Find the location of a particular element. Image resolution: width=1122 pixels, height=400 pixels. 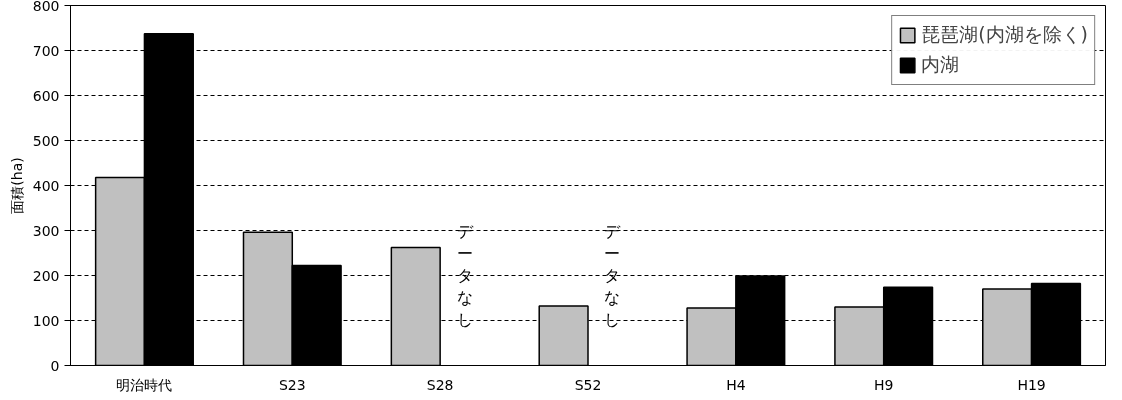

x-tick-label: H4 is located at coordinates (736, 384).